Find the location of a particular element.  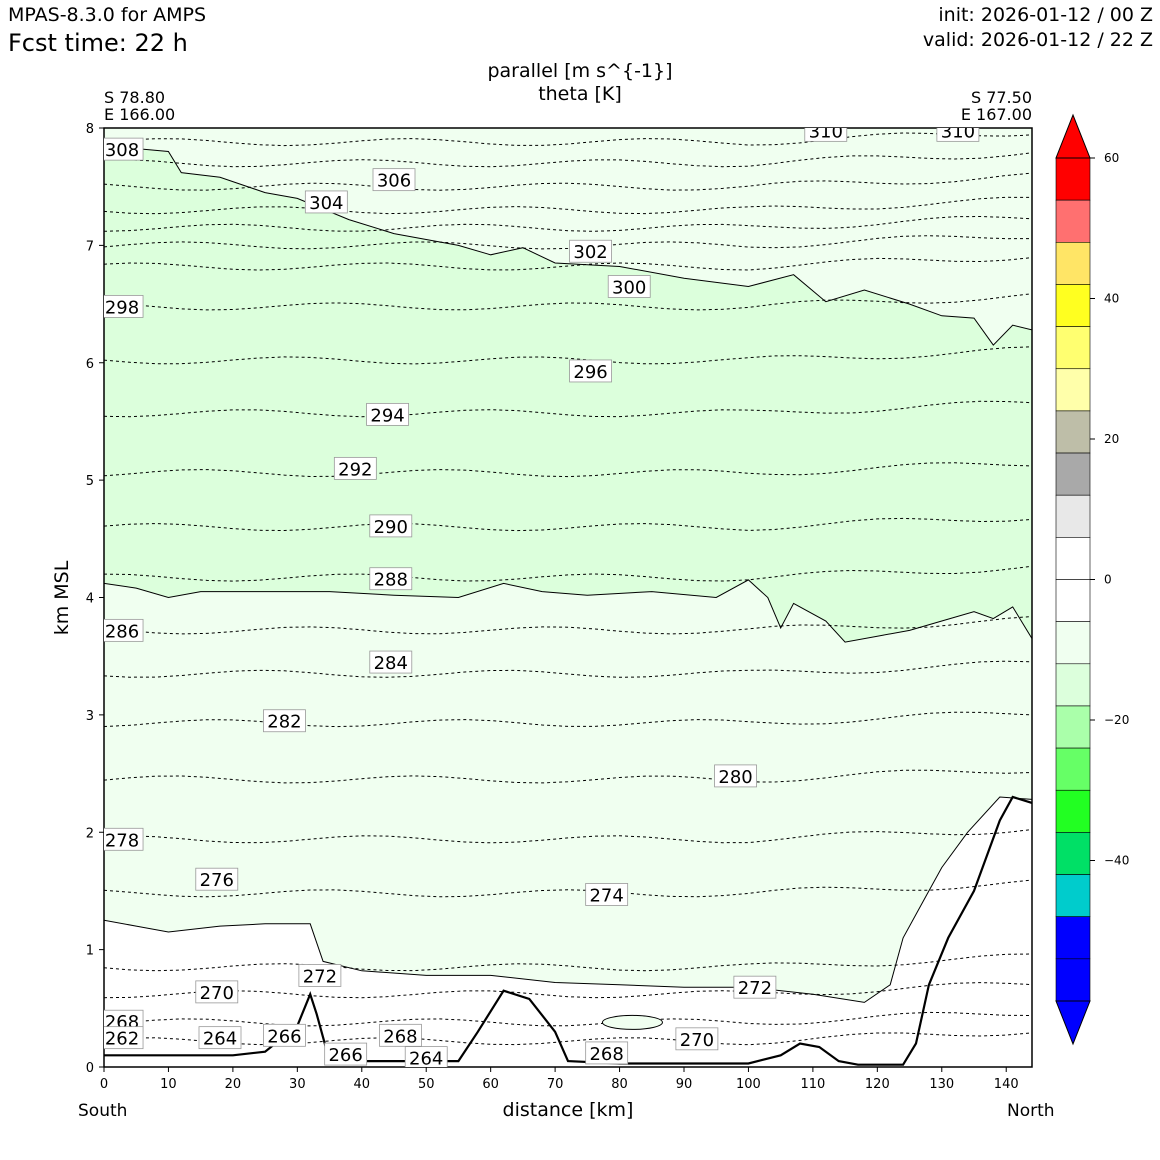

y-tick-label: 3 is located at coordinates (90, 716).